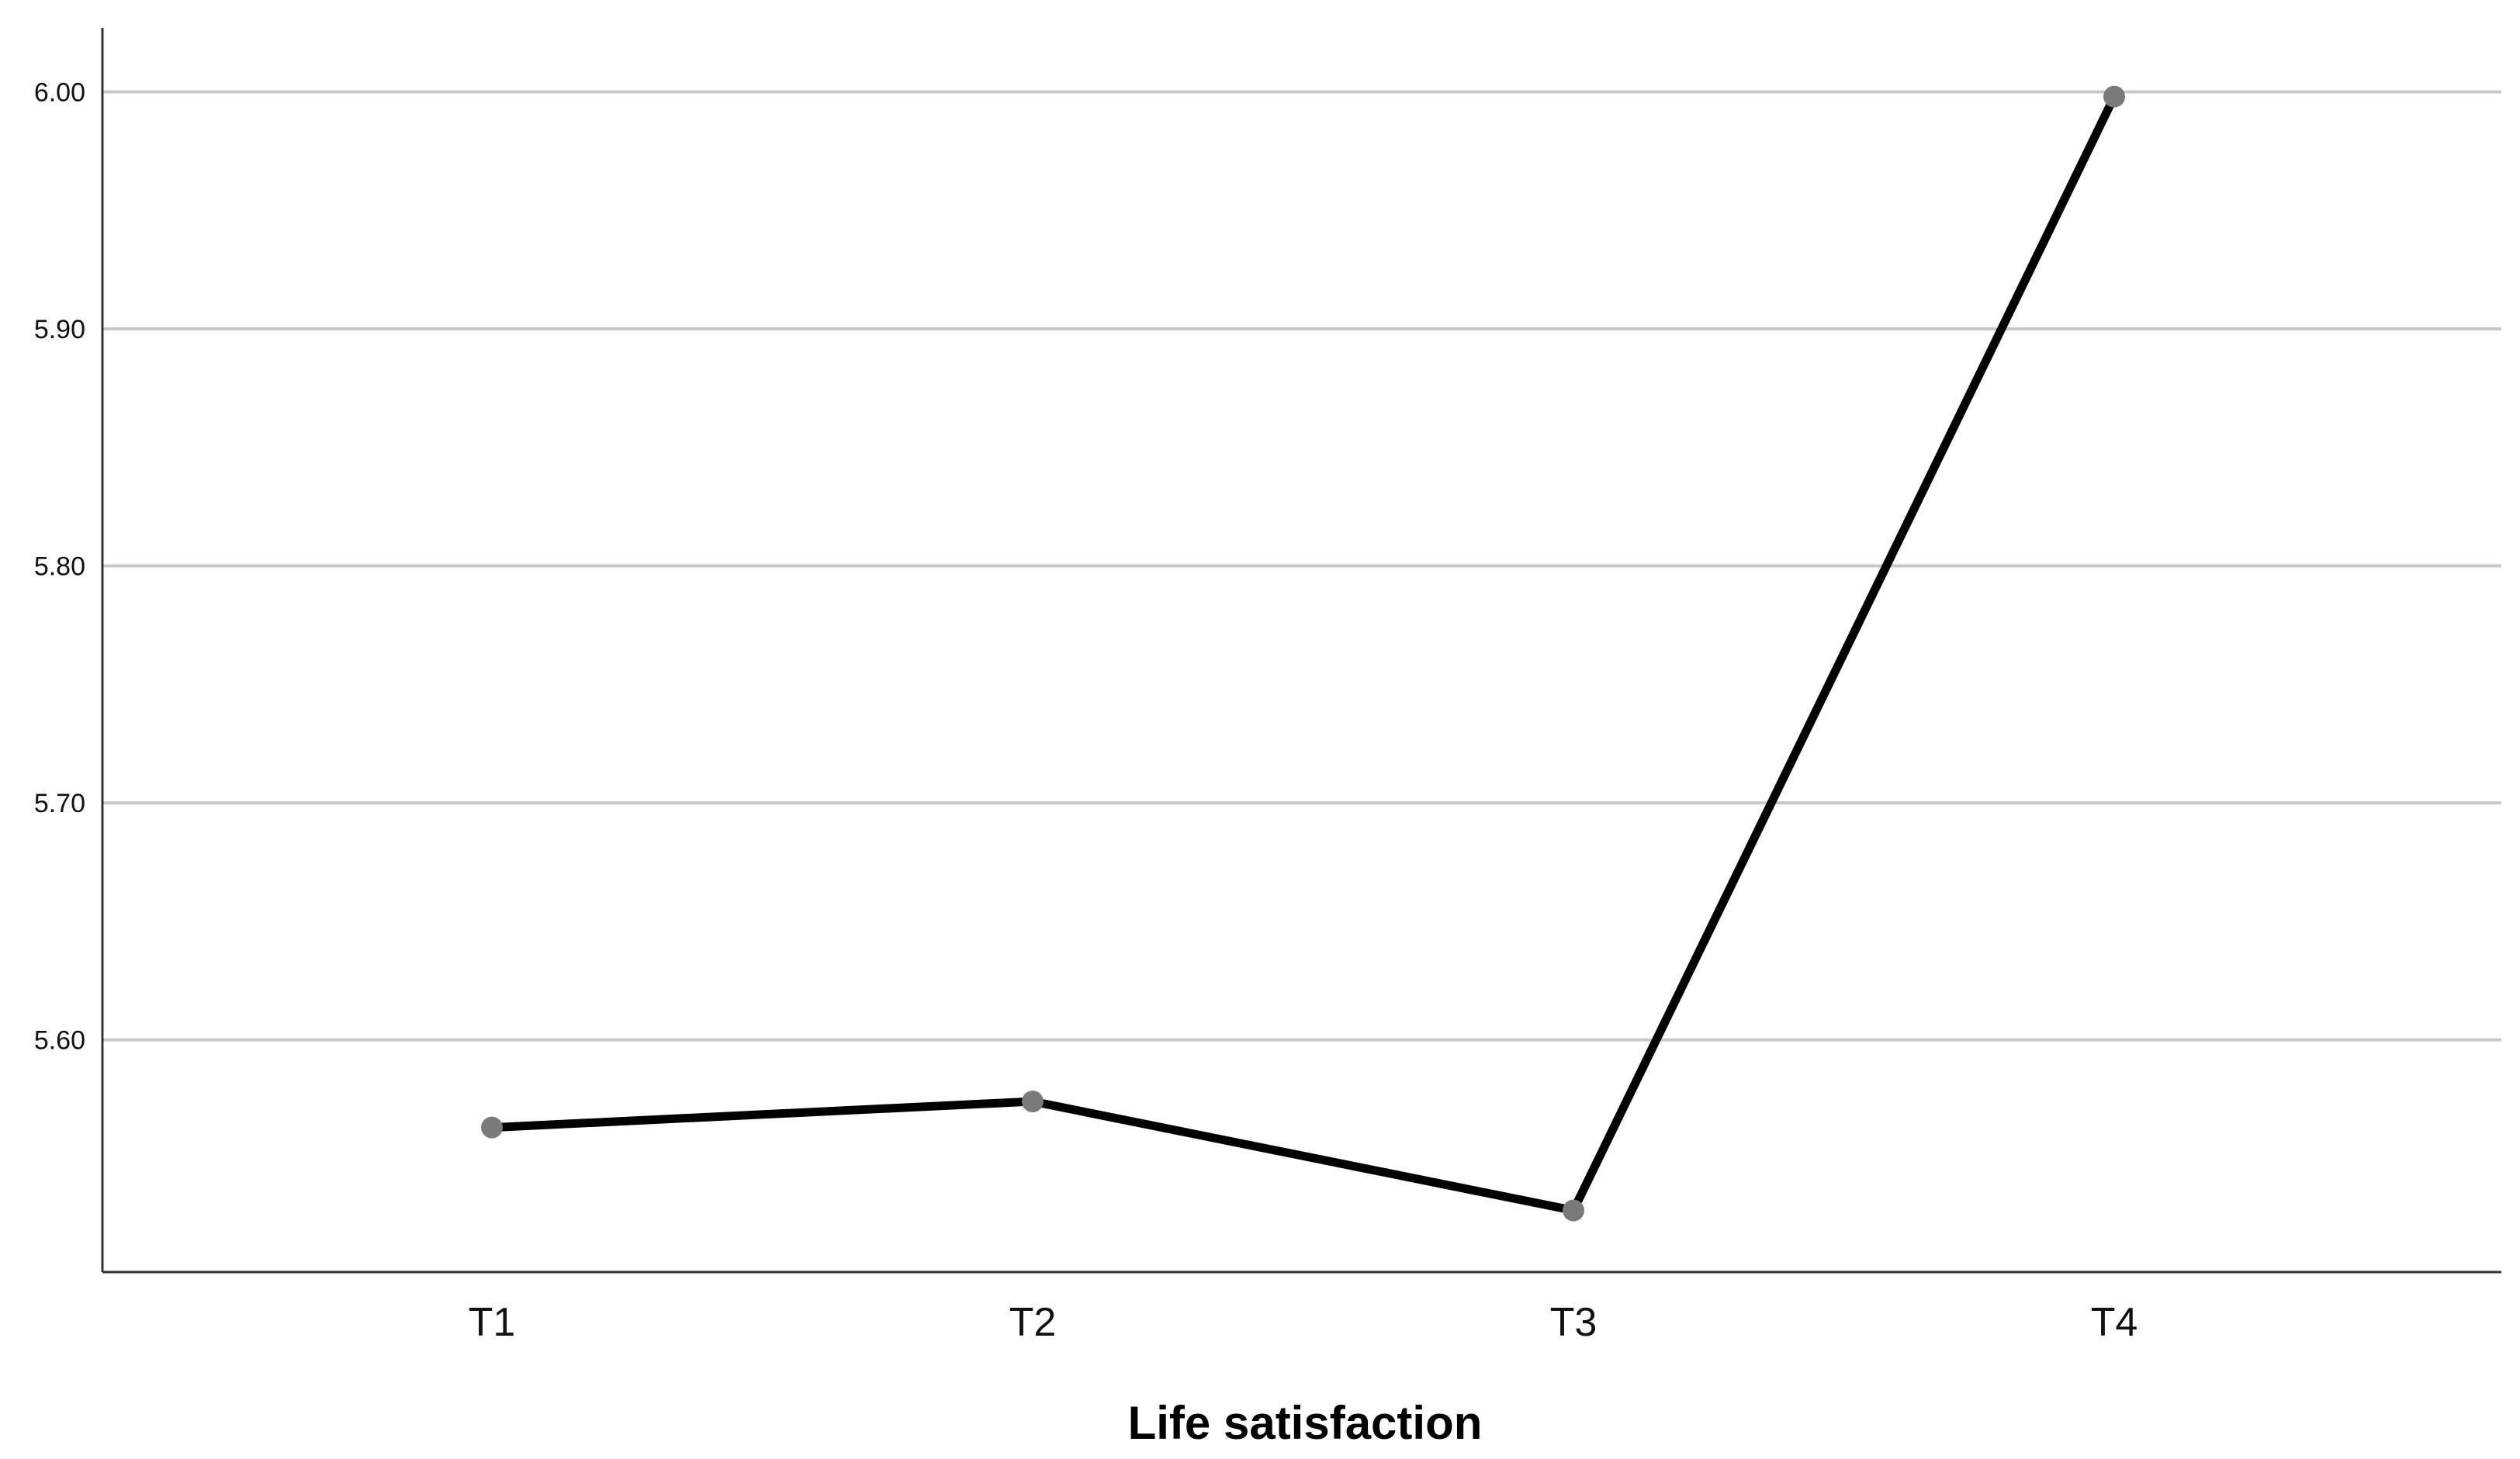 The height and width of the screenshot is (1459, 2520). What do you see at coordinates (492, 1127) in the screenshot?
I see `data-point-t1` at bounding box center [492, 1127].